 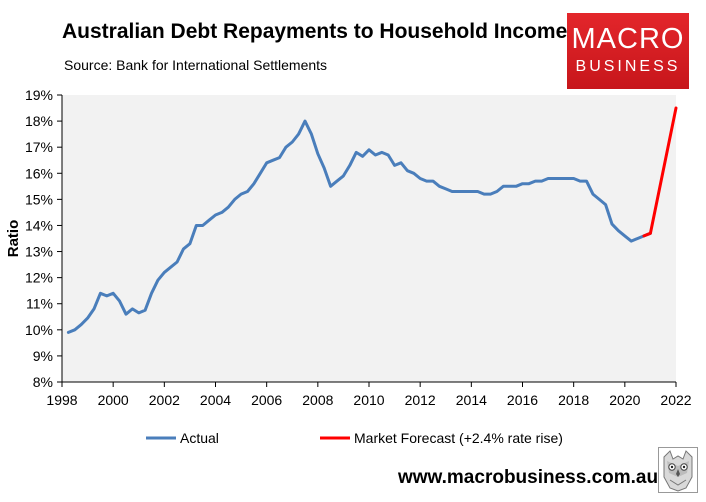 What do you see at coordinates (573, 400) in the screenshot?
I see `x-tick-label: 2018` at bounding box center [573, 400].